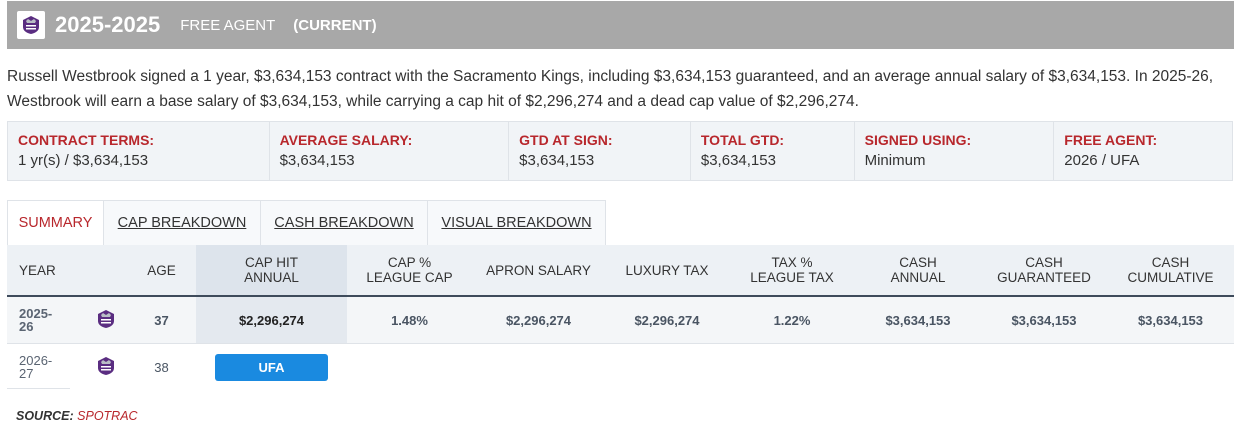  What do you see at coordinates (773, 151) in the screenshot?
I see `term-total-gtd: TOTAL GTD: $3,634,153` at bounding box center [773, 151].